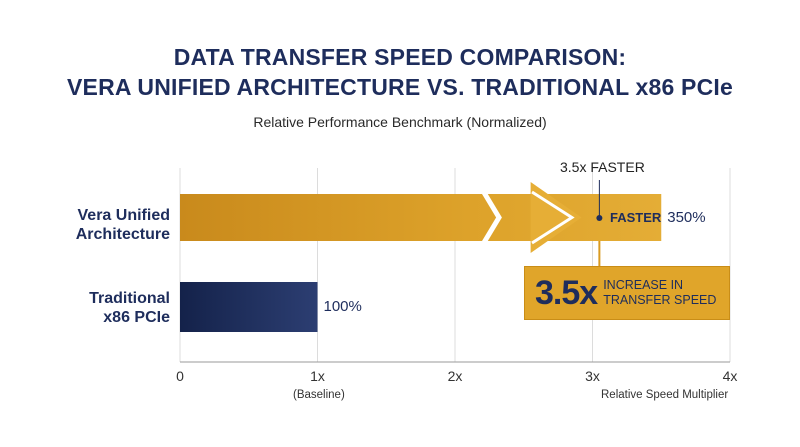  I want to click on x-tick-label: 2x, so click(455, 376).